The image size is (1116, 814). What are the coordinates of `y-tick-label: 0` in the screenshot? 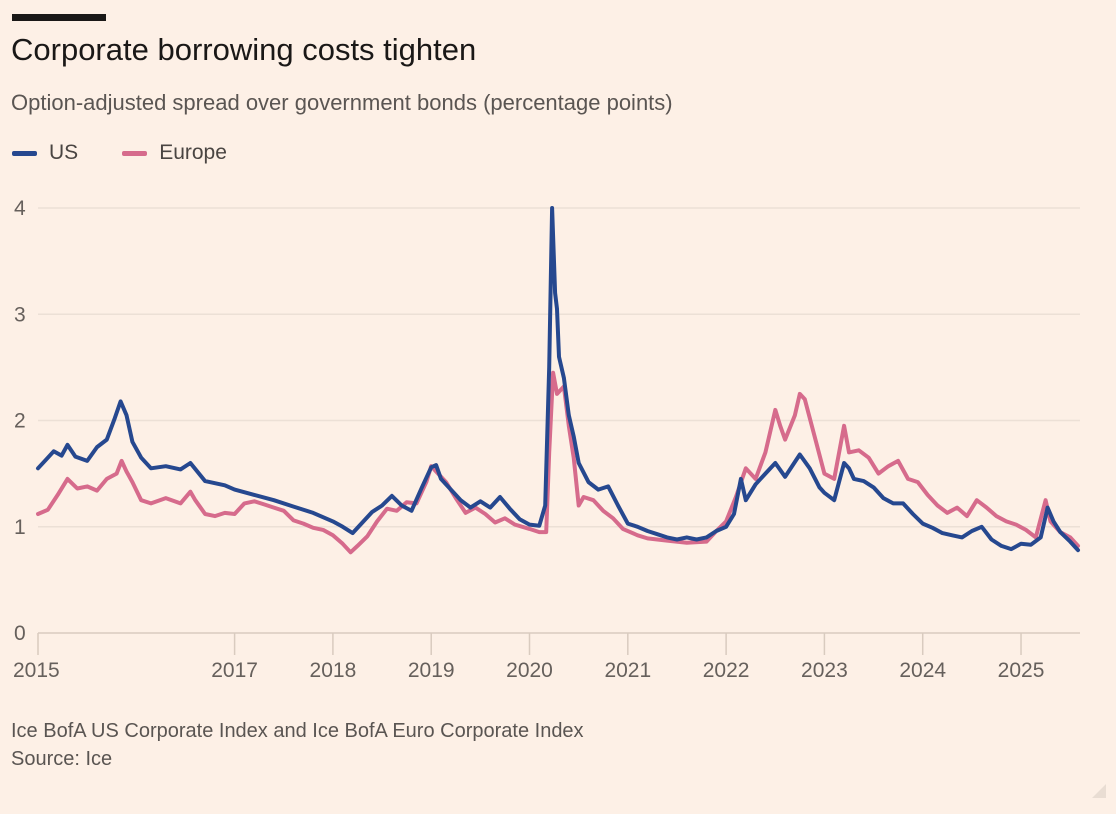 It's located at (20, 633).